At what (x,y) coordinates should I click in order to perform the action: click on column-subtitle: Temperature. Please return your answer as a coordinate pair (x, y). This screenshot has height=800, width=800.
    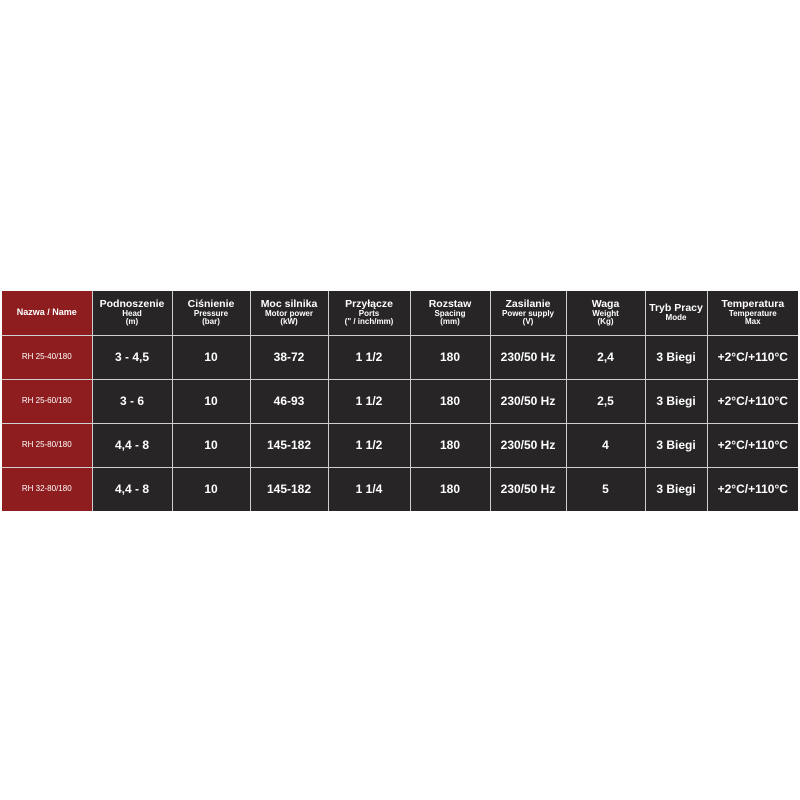
    Looking at the image, I should click on (752, 313).